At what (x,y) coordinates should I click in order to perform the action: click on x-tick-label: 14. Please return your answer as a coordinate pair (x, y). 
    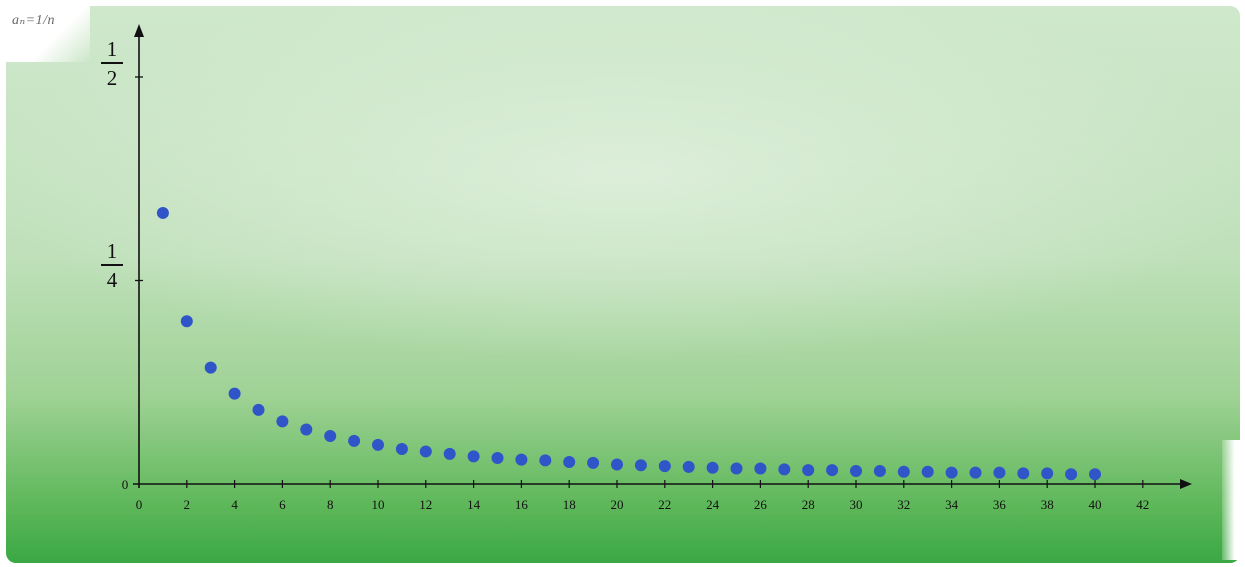
    Looking at the image, I should click on (474, 504).